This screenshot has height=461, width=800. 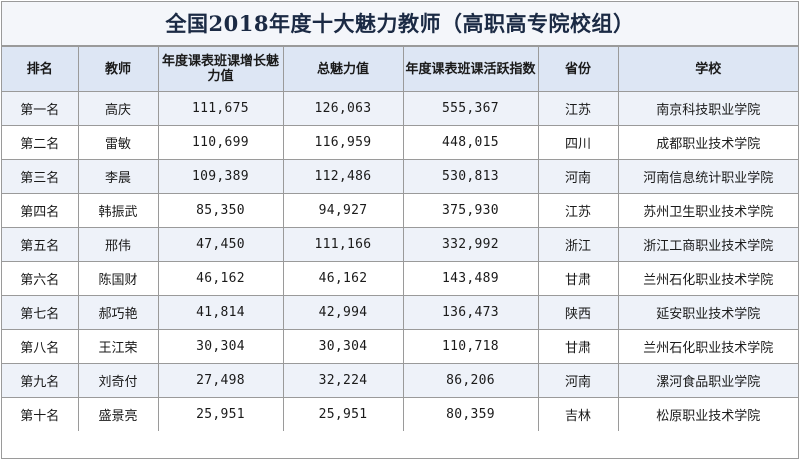 I want to click on table-row: 第十名 盛景亮 25,951 25,951 80,359 吉林 松原职业技术学院, so click(x=400, y=414).